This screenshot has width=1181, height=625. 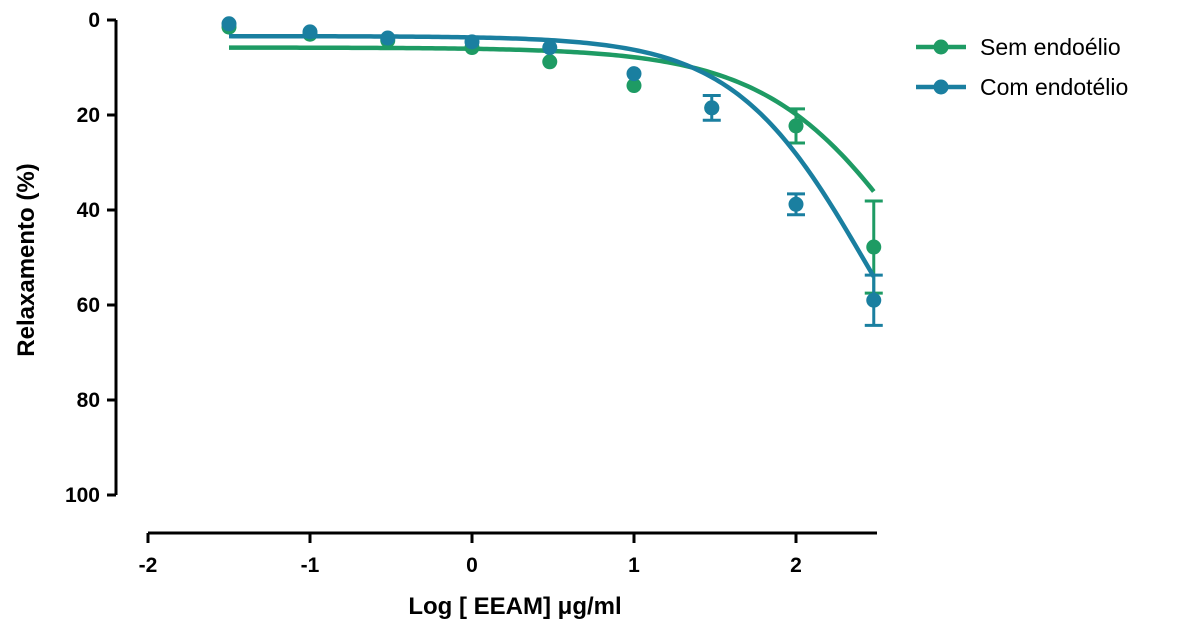 I want to click on y-tick-label: 80, so click(x=88, y=400).